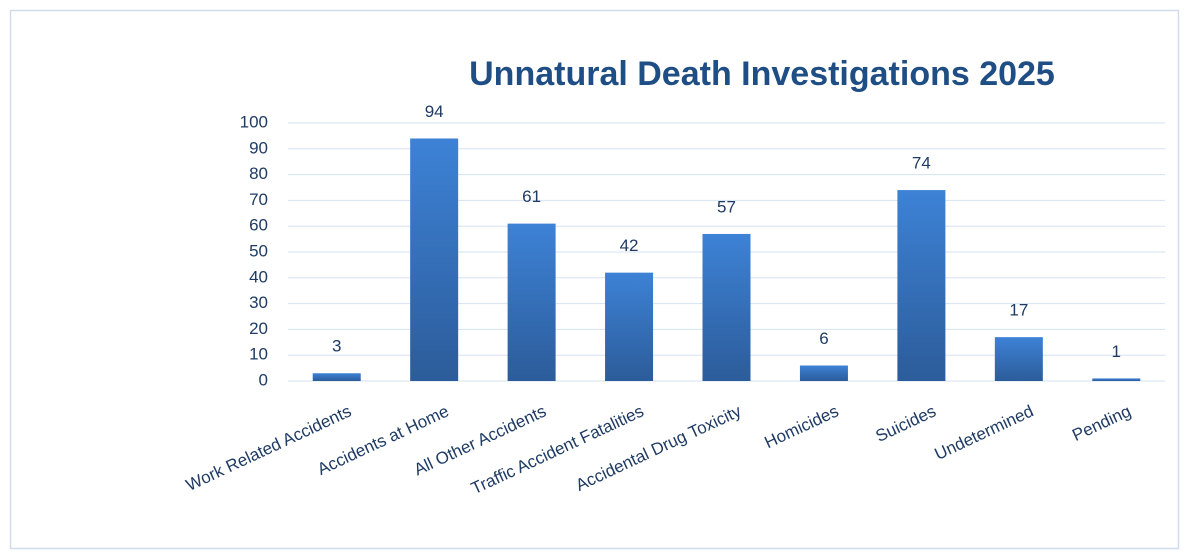 This screenshot has height=559, width=1189. What do you see at coordinates (258, 302) in the screenshot?
I see `y-tick-label: 30` at bounding box center [258, 302].